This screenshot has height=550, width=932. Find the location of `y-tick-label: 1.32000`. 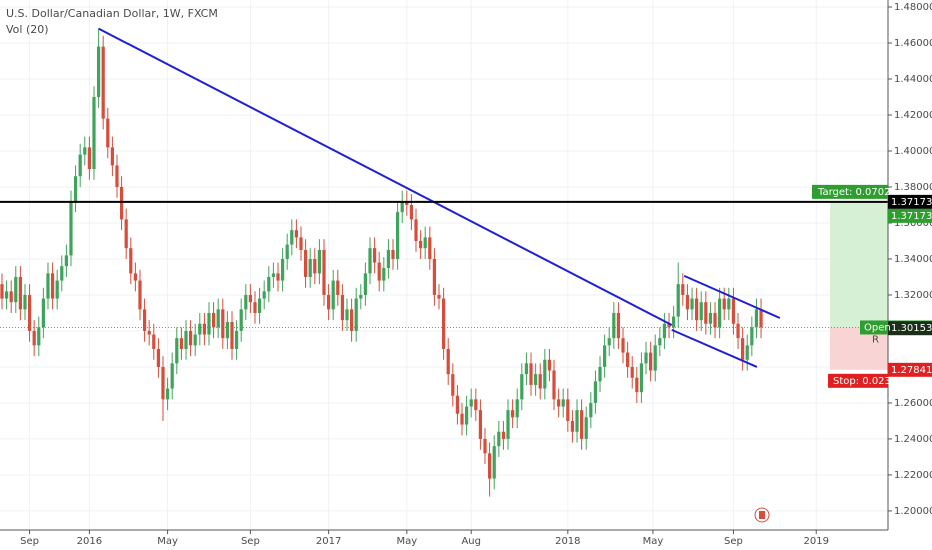

y-tick-label: 1.32000 is located at coordinates (913, 295).